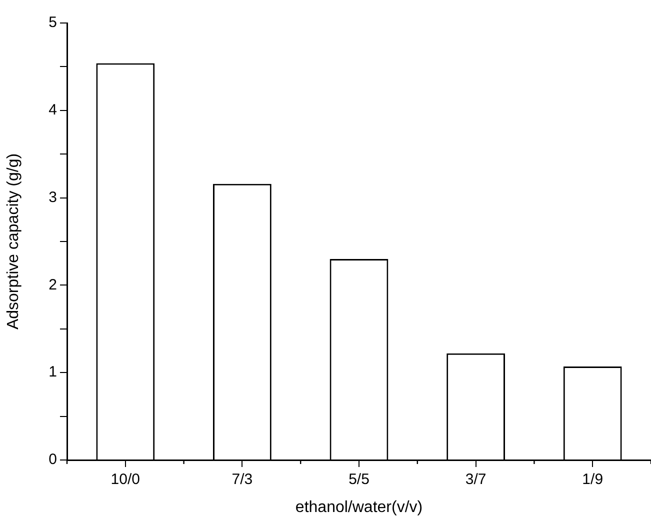  What do you see at coordinates (359, 479) in the screenshot?
I see `x-tick-label: 5/5` at bounding box center [359, 479].